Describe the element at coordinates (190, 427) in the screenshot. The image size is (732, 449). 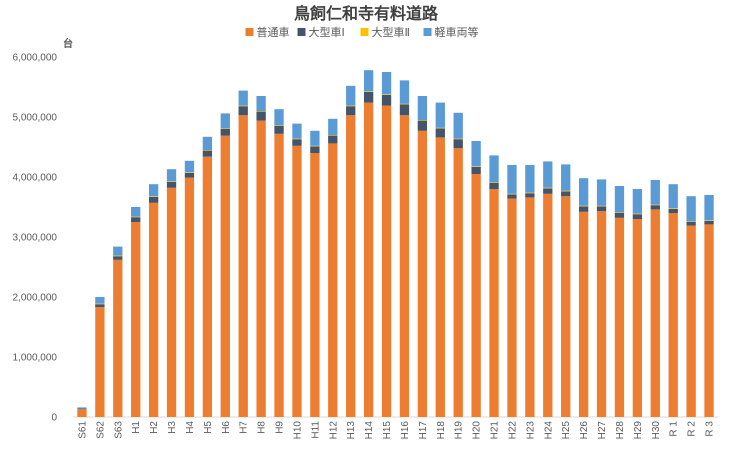
I see `x-tick-label: H4` at that location.